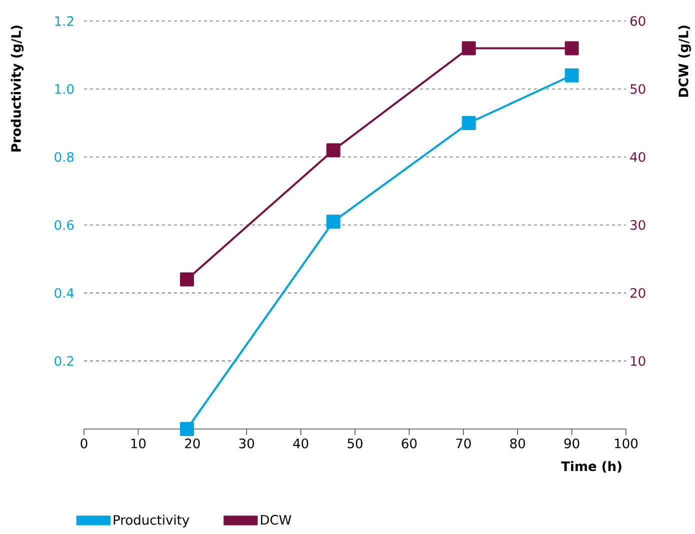 The image size is (695, 534). I want to click on y-tick-label: 0.6, so click(64, 225).